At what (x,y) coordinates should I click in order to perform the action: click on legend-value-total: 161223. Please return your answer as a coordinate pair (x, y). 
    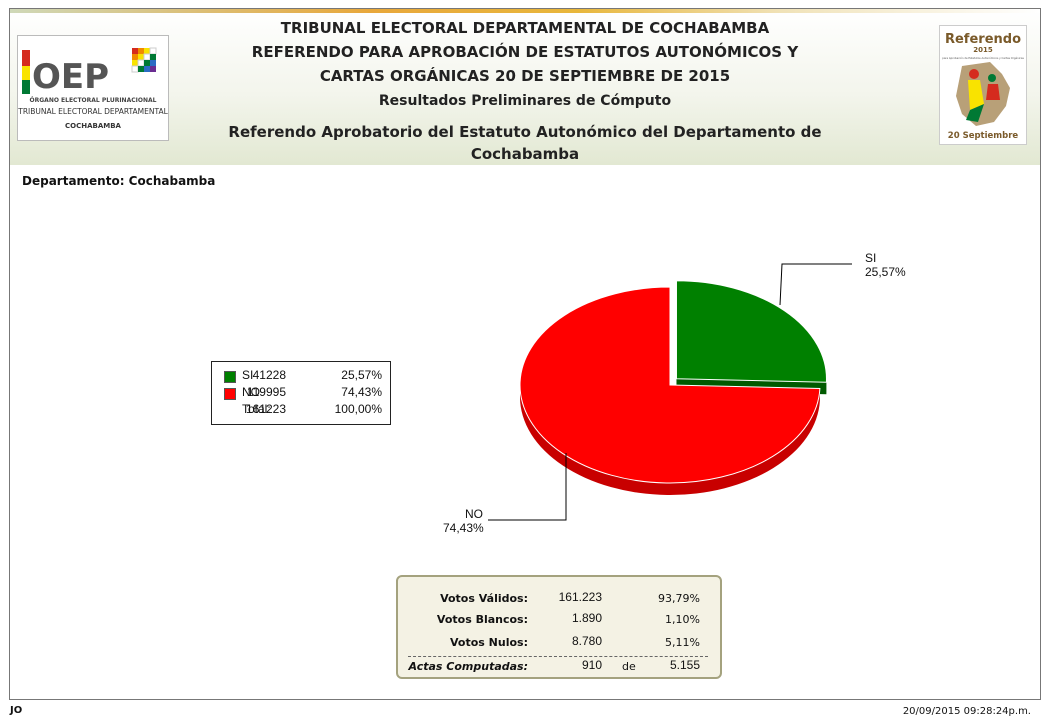
    Looking at the image, I should click on (265, 409).